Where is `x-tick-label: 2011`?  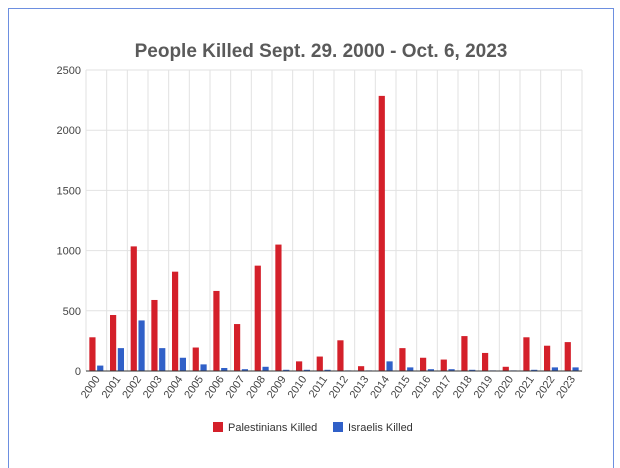
x-tick-label: 2011 is located at coordinates (318, 387).